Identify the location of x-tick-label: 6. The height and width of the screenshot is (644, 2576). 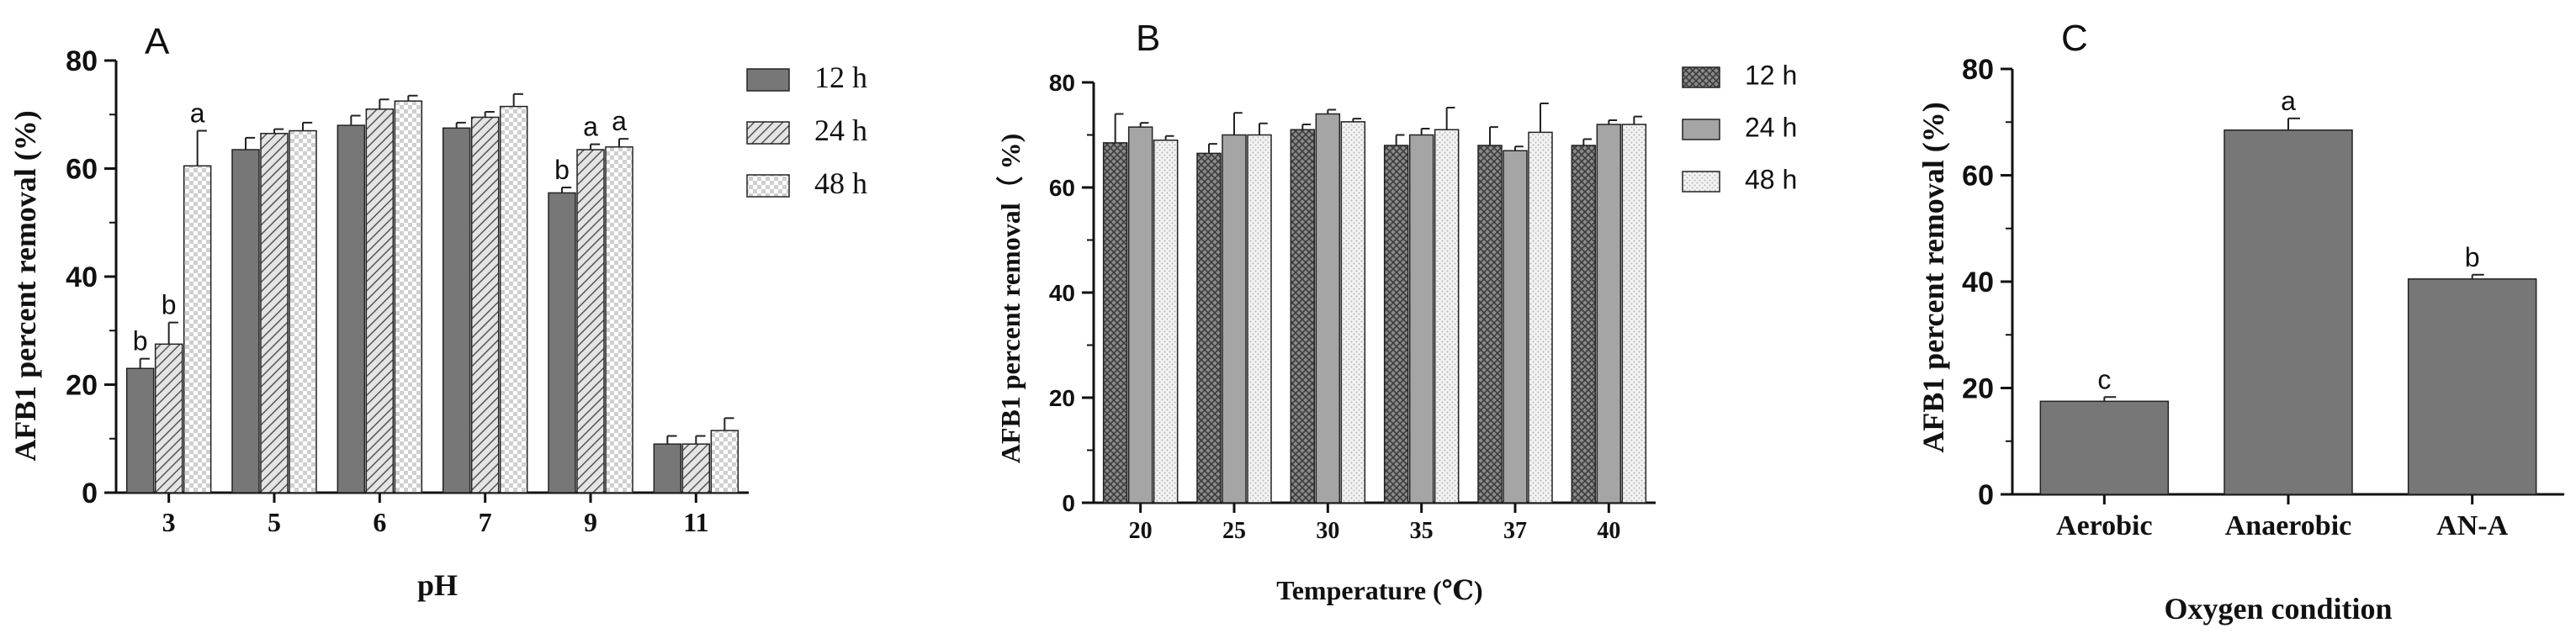
(379, 522).